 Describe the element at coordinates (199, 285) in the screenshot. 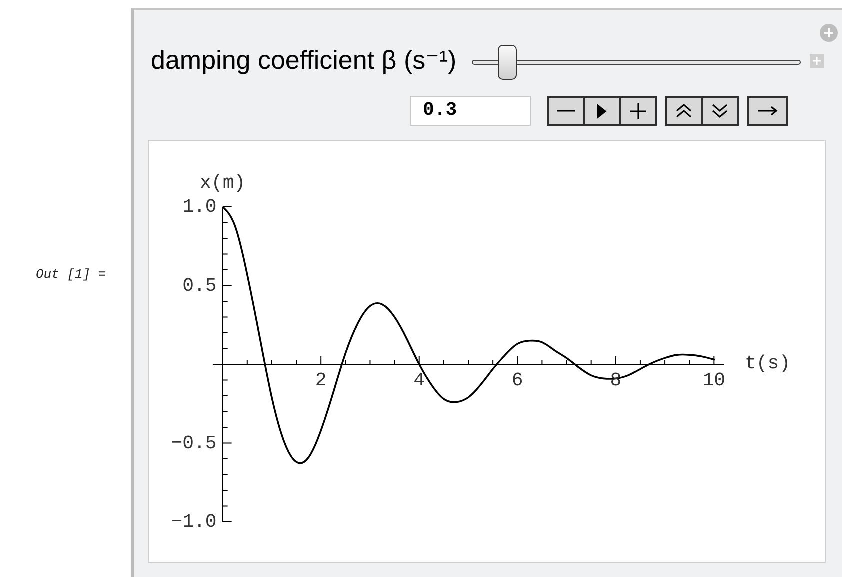

I see `y-tick-label: 0.5` at that location.